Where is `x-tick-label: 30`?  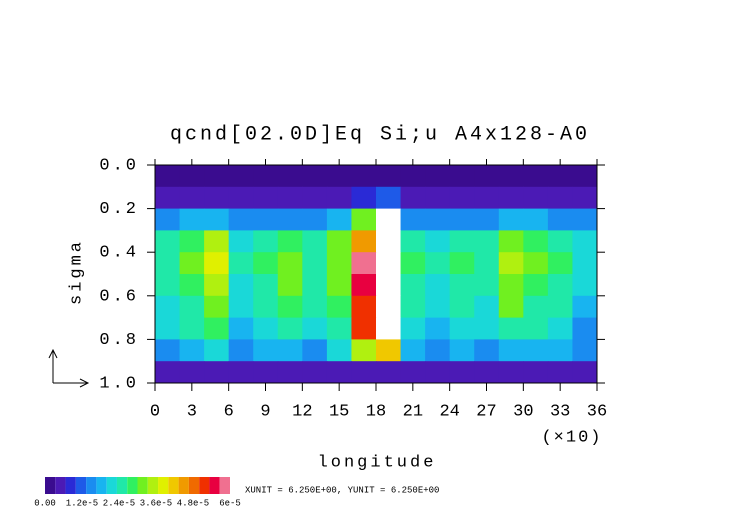 x-tick-label: 30 is located at coordinates (523, 411).